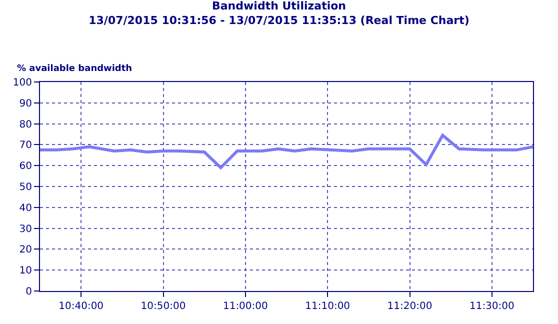 This screenshot has width=558, height=324. Describe the element at coordinates (29, 292) in the screenshot. I see `y-tick-label: 0` at that location.